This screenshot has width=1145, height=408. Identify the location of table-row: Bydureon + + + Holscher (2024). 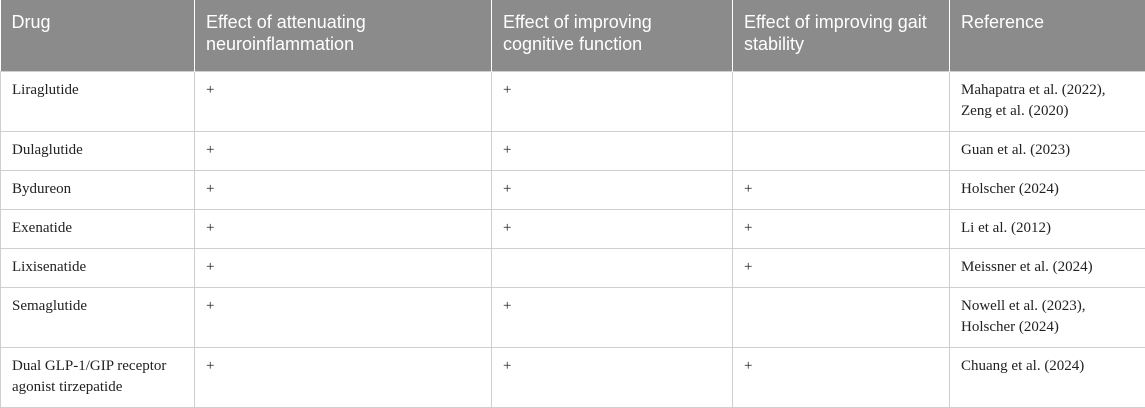
(573, 189).